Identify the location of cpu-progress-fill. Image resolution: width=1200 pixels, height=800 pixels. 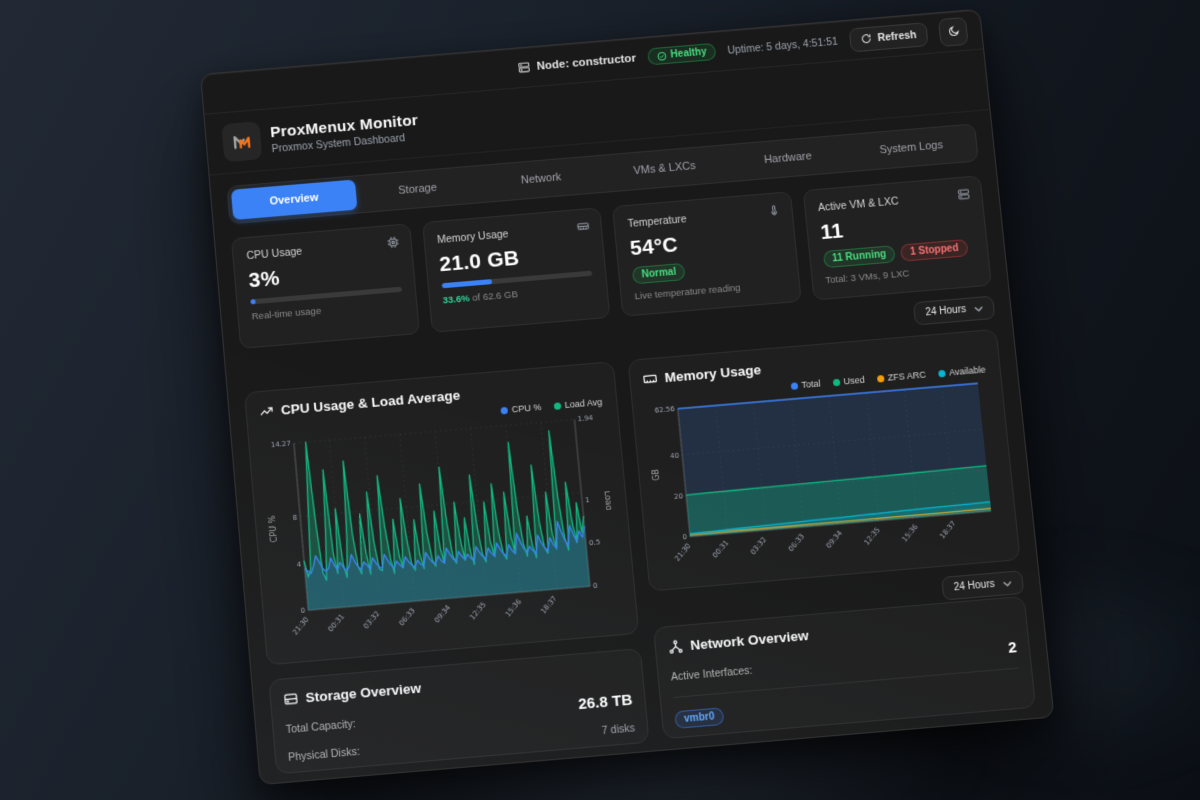
(253, 302).